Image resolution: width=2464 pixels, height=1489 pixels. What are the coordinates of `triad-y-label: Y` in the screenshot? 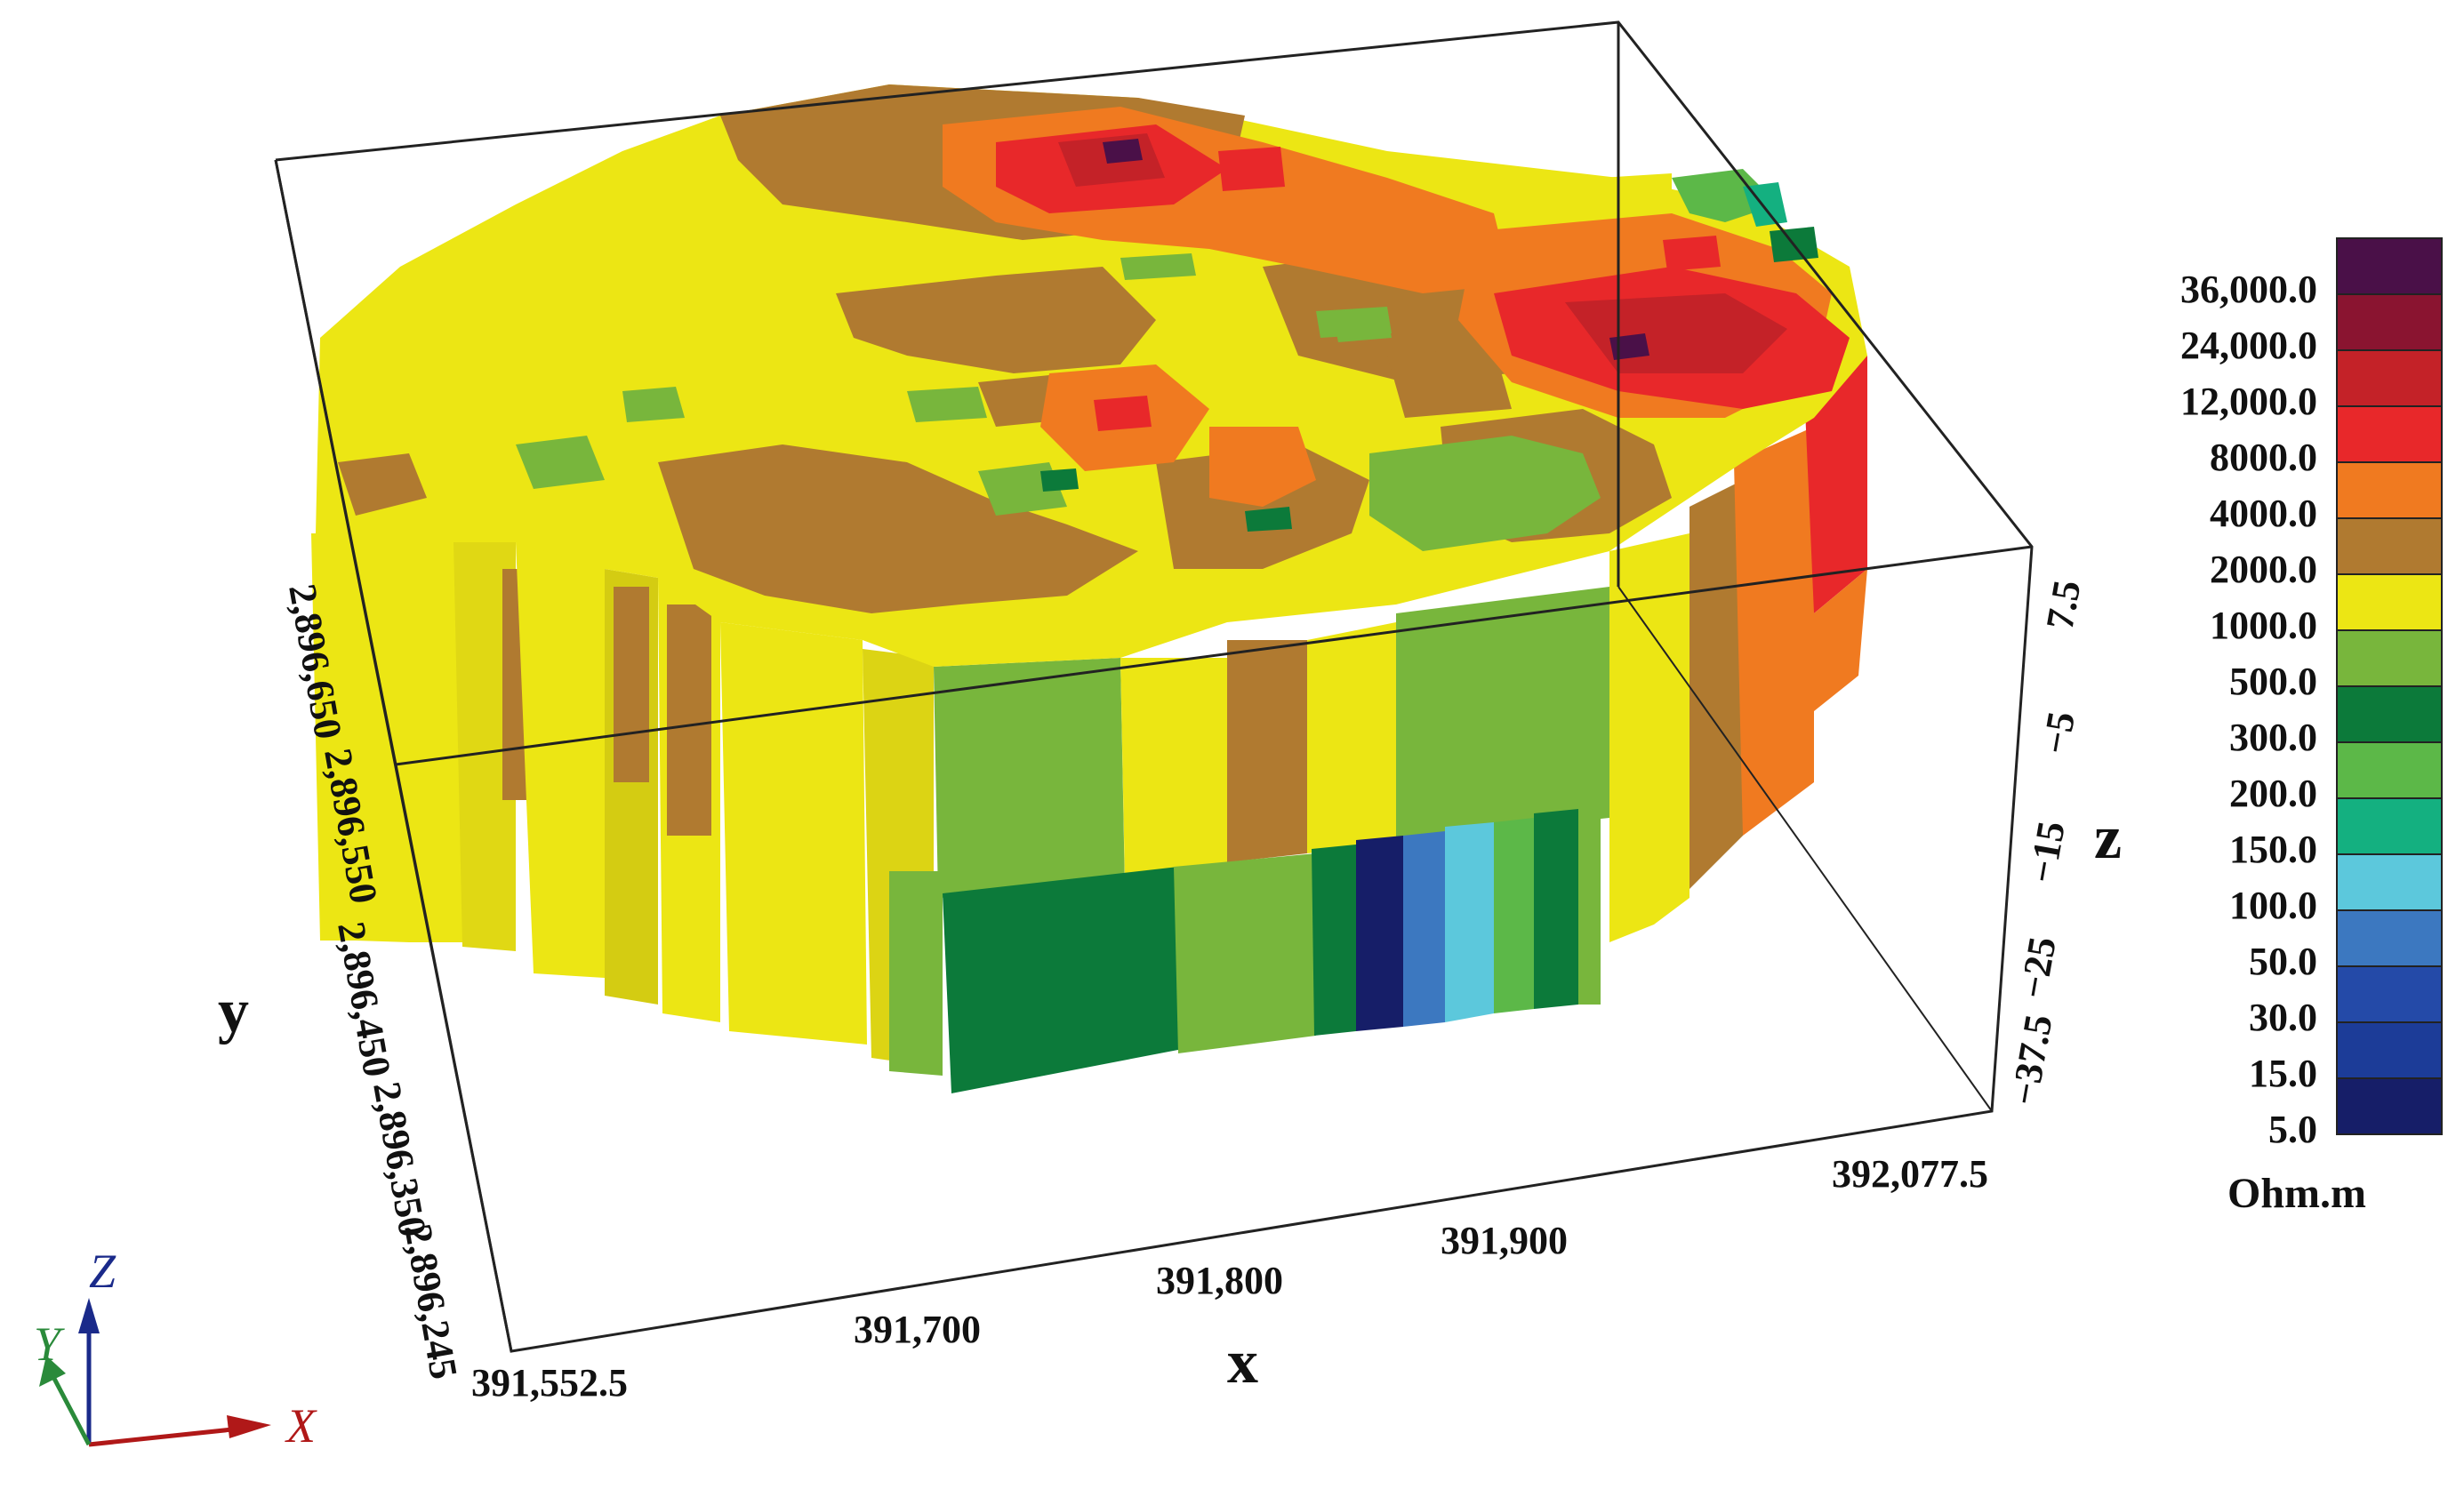 It's located at (49, 1344).